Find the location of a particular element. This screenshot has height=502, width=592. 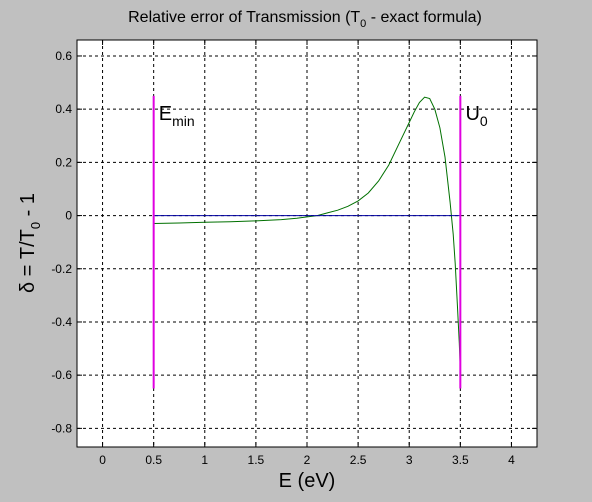

x-tick-label: 4 is located at coordinates (511, 460).